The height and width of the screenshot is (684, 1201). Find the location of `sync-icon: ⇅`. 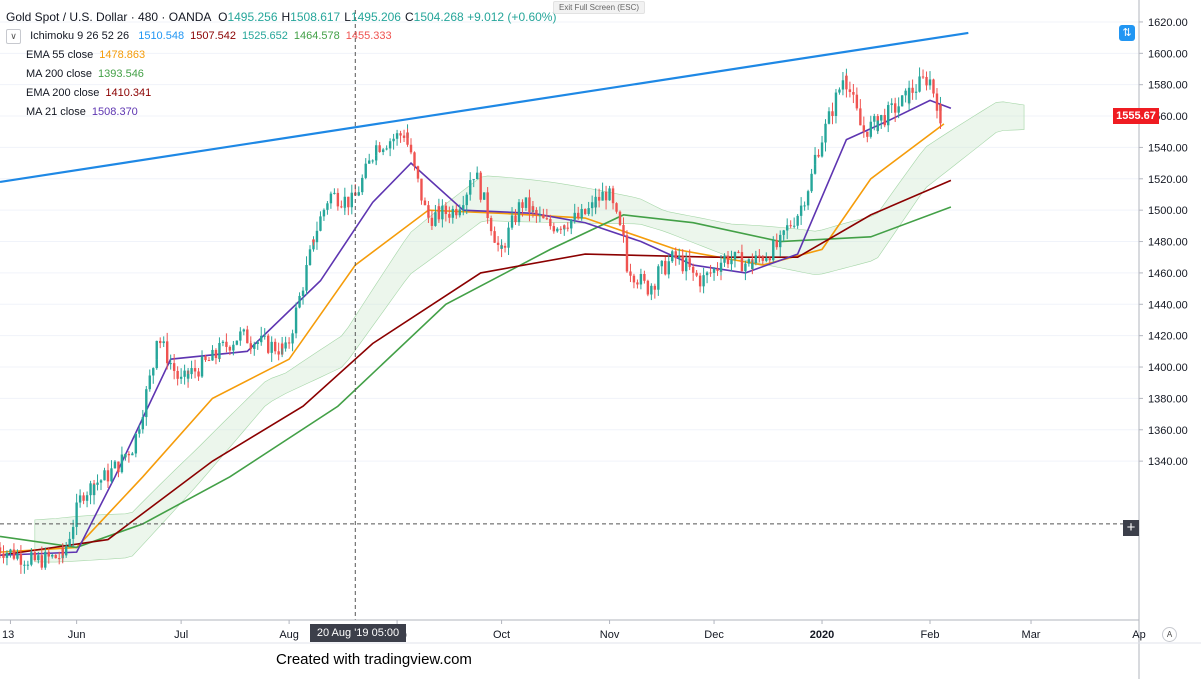

sync-icon: ⇅ is located at coordinates (1127, 33).